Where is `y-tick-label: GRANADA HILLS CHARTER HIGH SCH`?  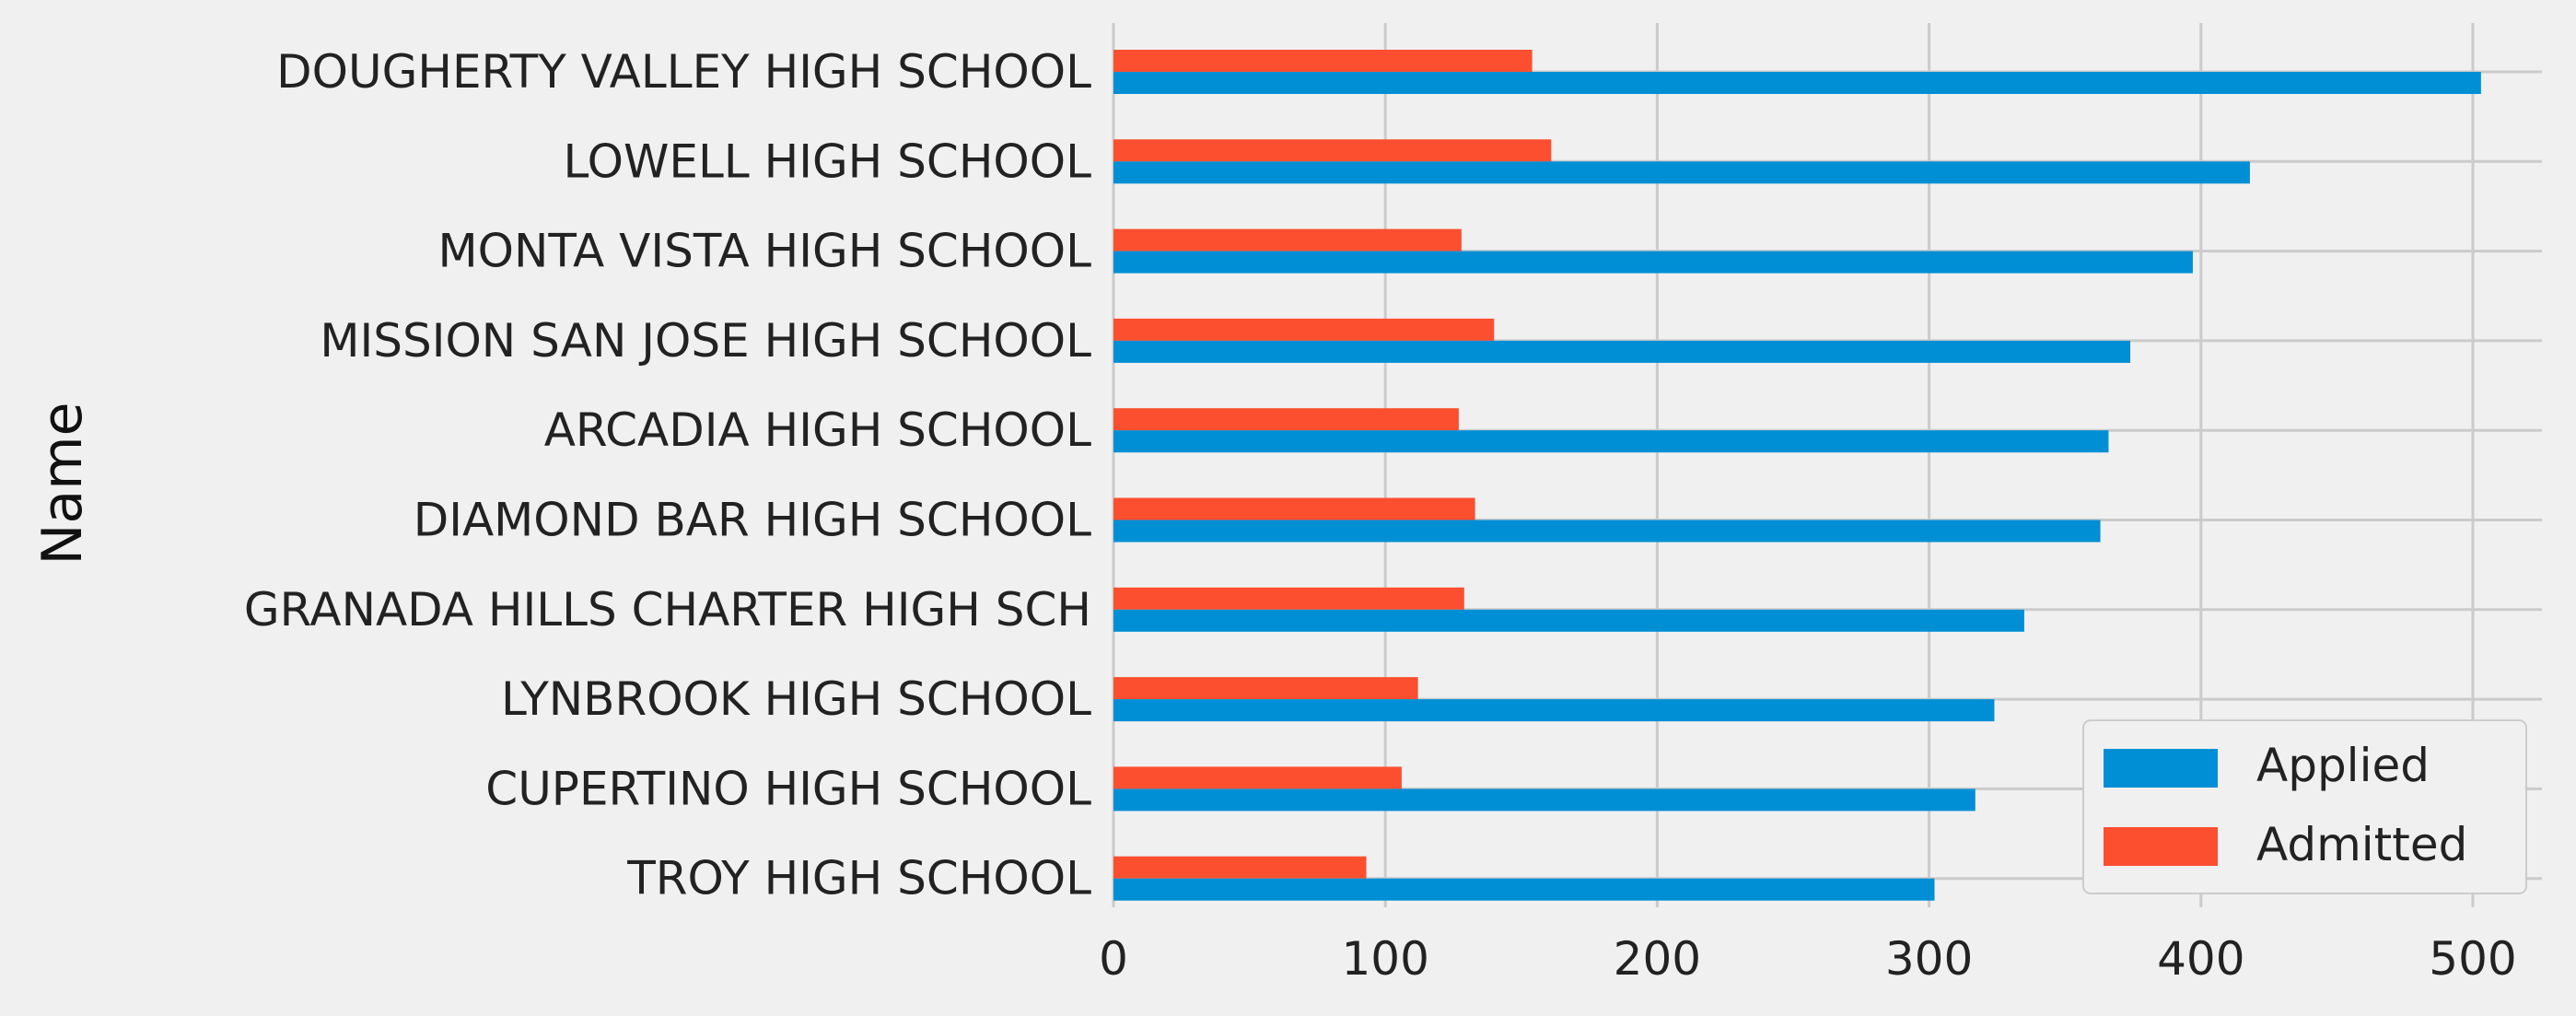 y-tick-label: GRANADA HILLS CHARTER HIGH SCH is located at coordinates (667, 609).